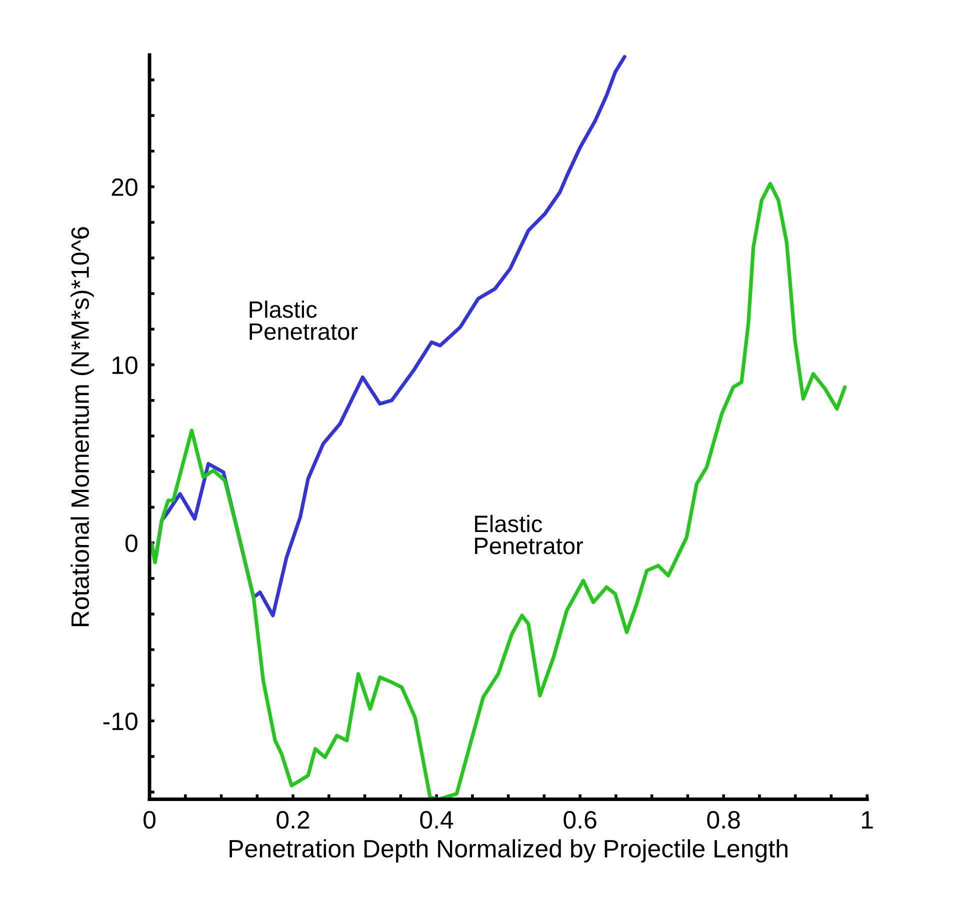 This screenshot has width=956, height=897. Describe the element at coordinates (125, 187) in the screenshot. I see `y-tick-label: 20` at that location.